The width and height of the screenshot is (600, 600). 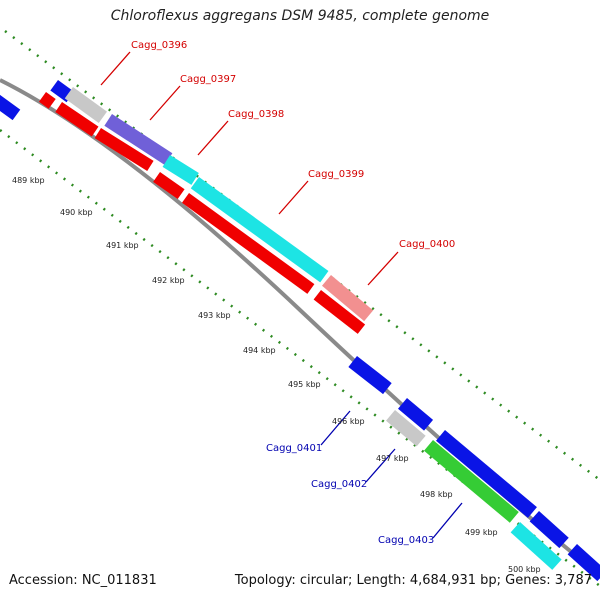 What do you see at coordinates (256, 114) in the screenshot?
I see `label-cagg-0398: Cagg_0398` at bounding box center [256, 114].